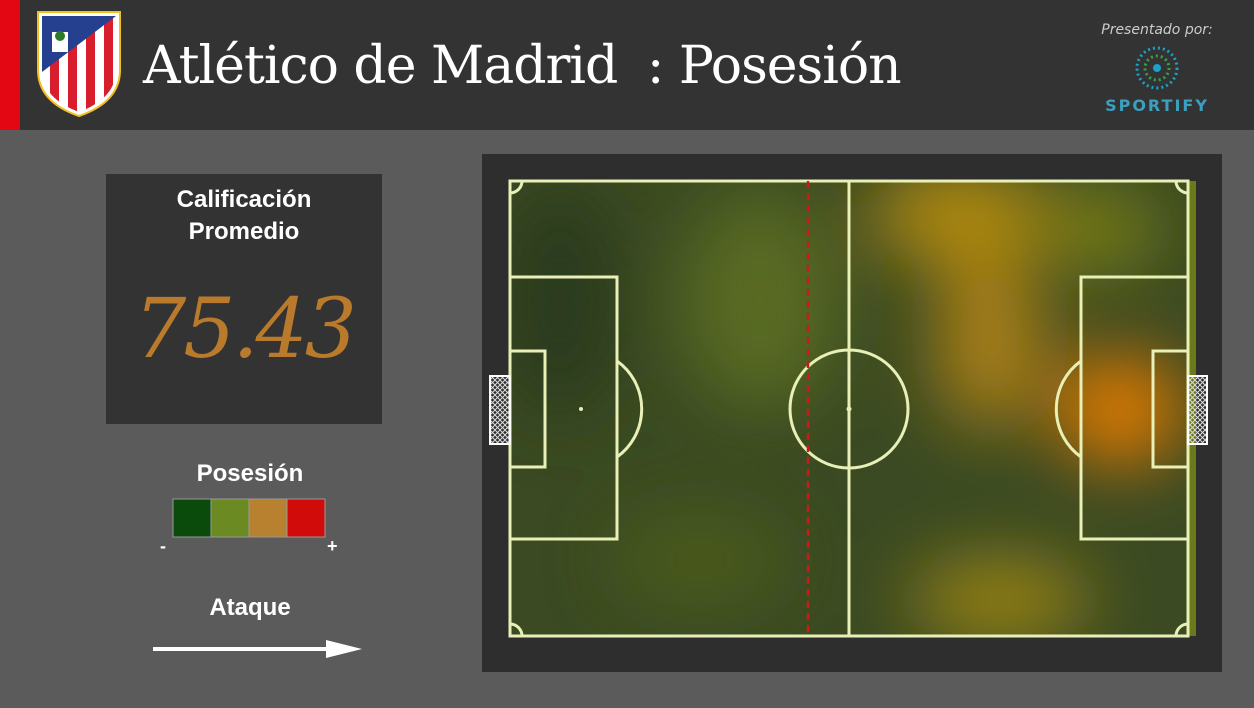 The height and width of the screenshot is (708, 1254). I want to click on title-topic: : Posesión, so click(774, 66).